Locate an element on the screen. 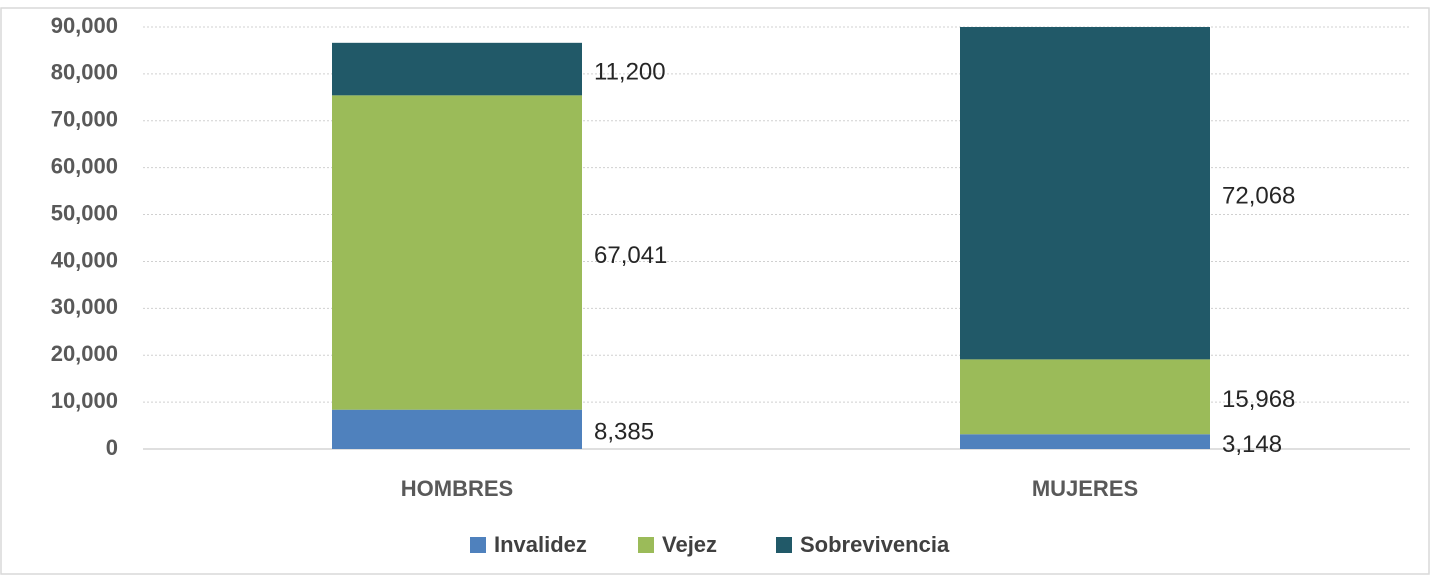 The width and height of the screenshot is (1432, 577). data-label: 8,385 is located at coordinates (624, 432).